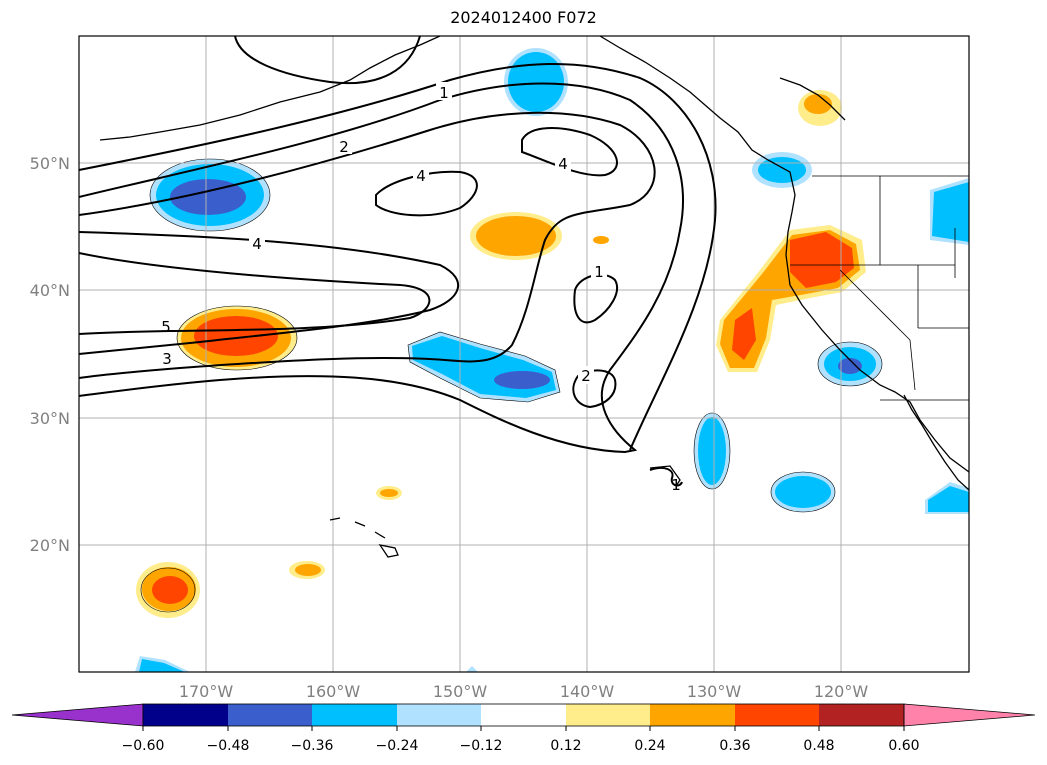 The height and width of the screenshot is (765, 1047). What do you see at coordinates (206, 691) in the screenshot?
I see `lon-tick-label: 170°W` at bounding box center [206, 691].